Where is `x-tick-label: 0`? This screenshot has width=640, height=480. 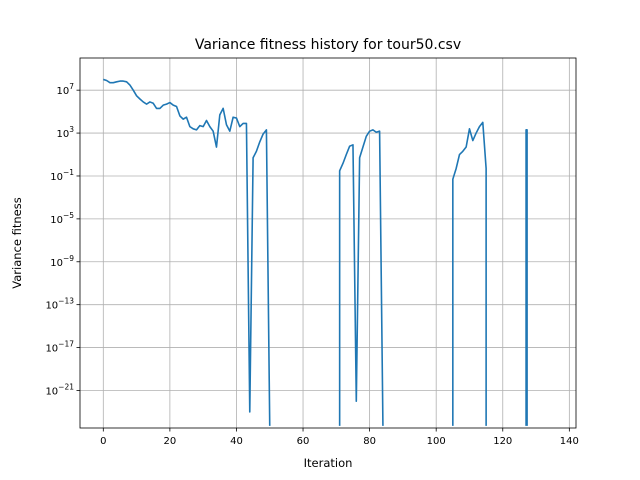
x-tick-label: 0 is located at coordinates (103, 441).